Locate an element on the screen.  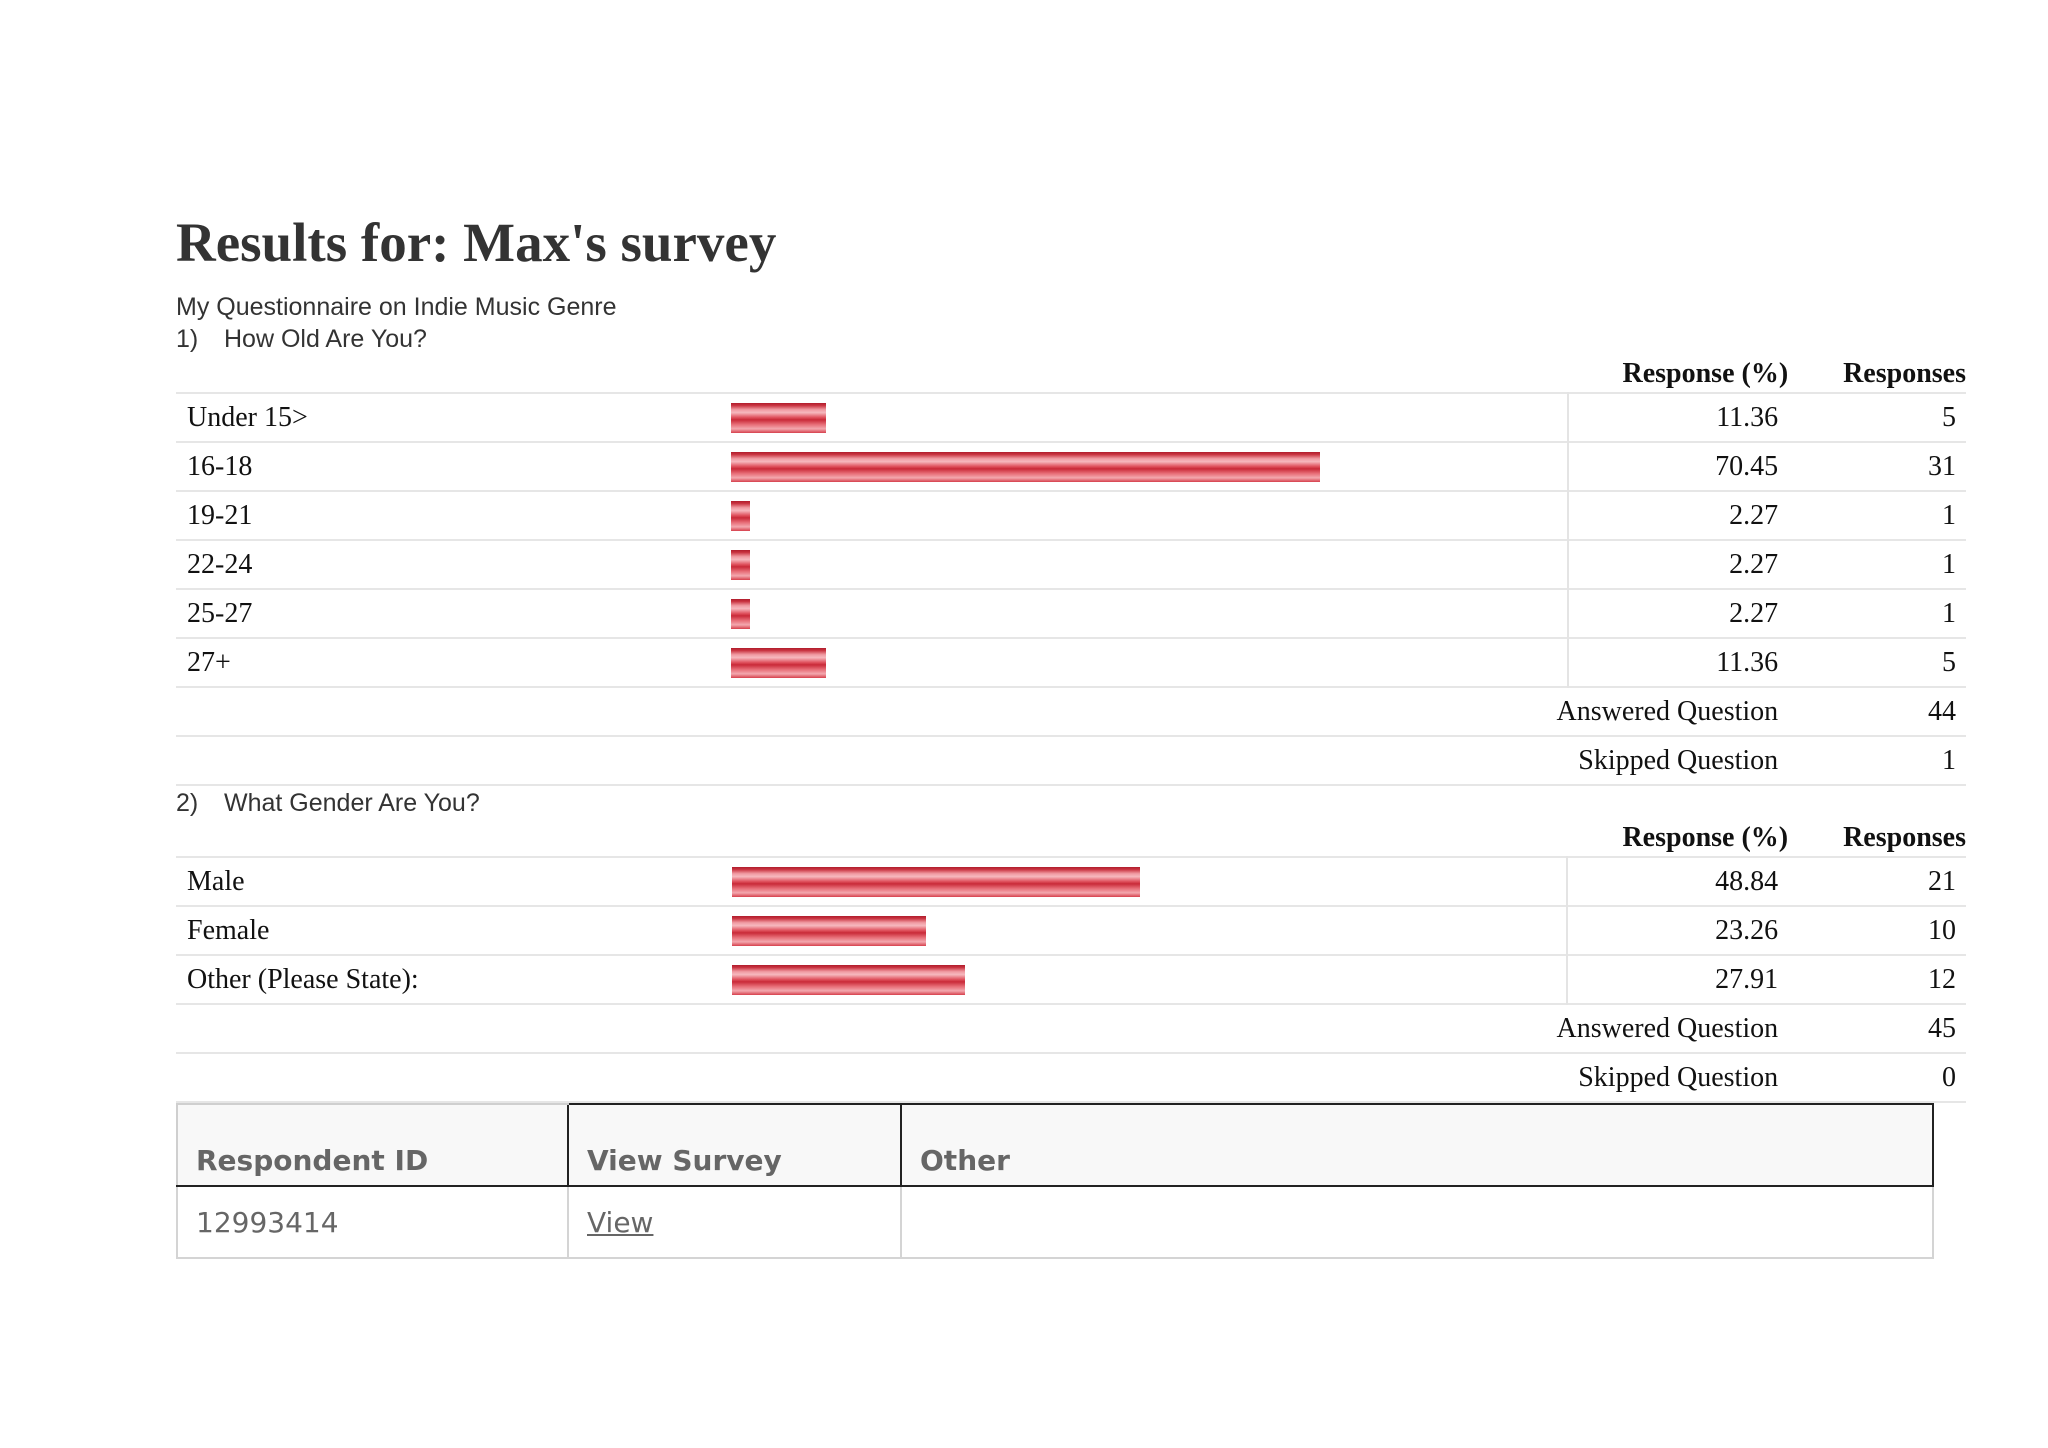
option-label: Under 15> is located at coordinates (454, 417).